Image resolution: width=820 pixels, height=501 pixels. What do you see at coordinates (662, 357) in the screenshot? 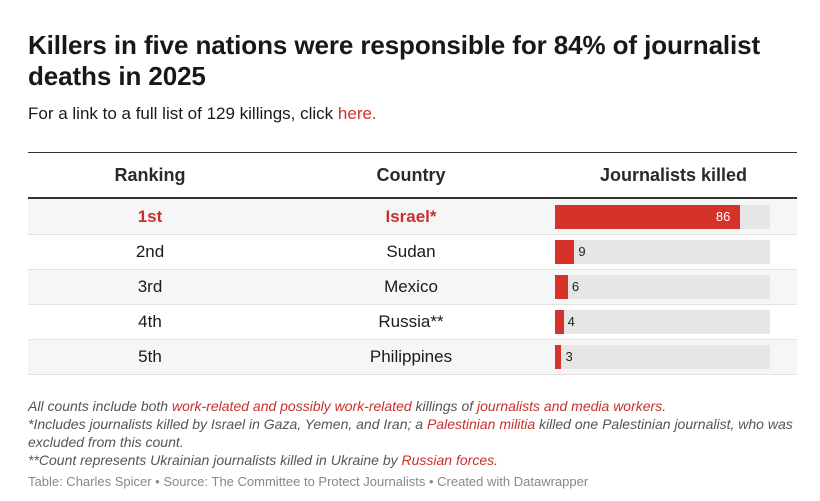
I see `bar-track: 3` at bounding box center [662, 357].